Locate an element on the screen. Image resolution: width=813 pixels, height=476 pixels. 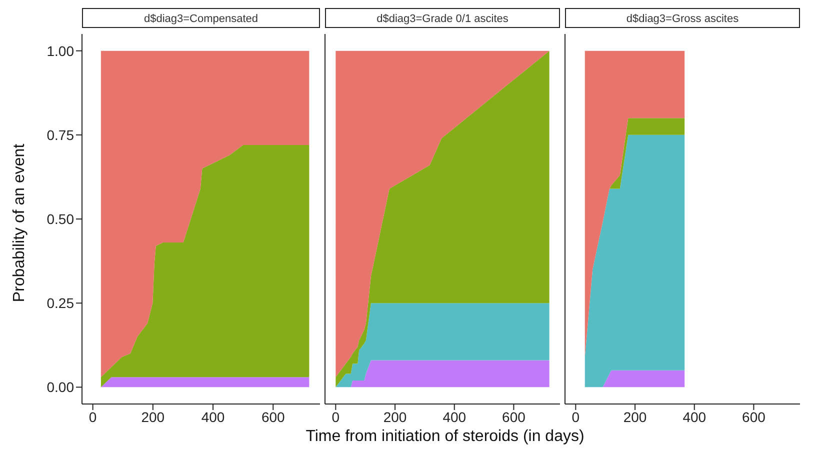
y-tick-label: 0.50 is located at coordinates (60, 218).